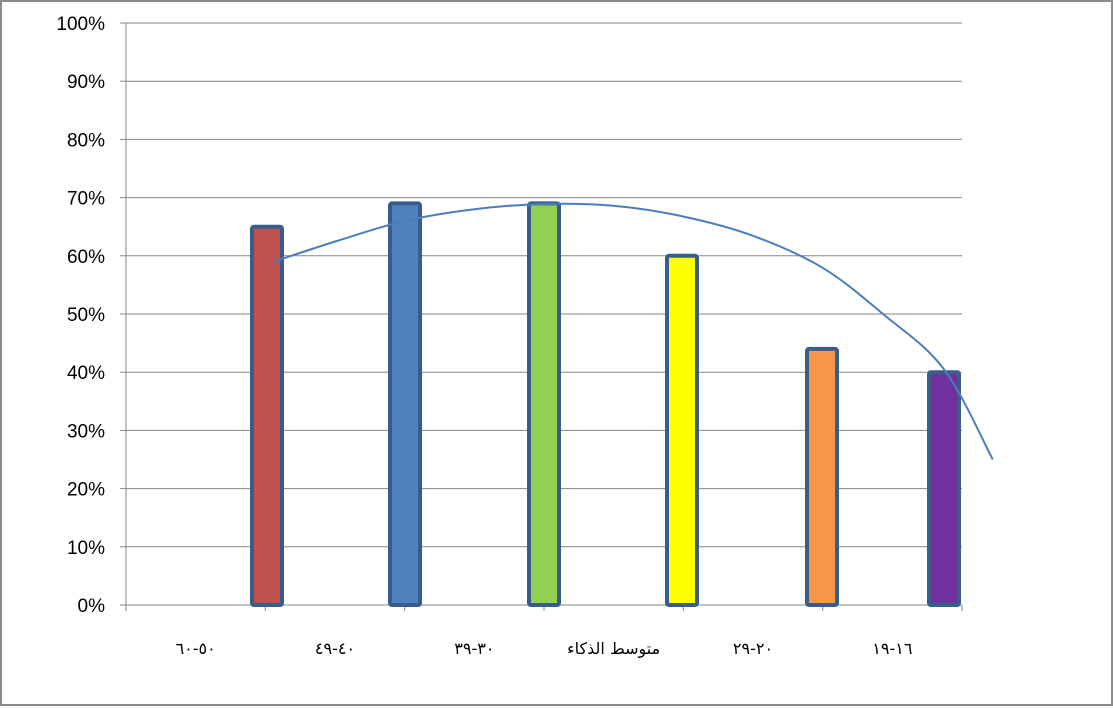  What do you see at coordinates (92, 606) in the screenshot?
I see `y-tick-label: 0%` at bounding box center [92, 606].